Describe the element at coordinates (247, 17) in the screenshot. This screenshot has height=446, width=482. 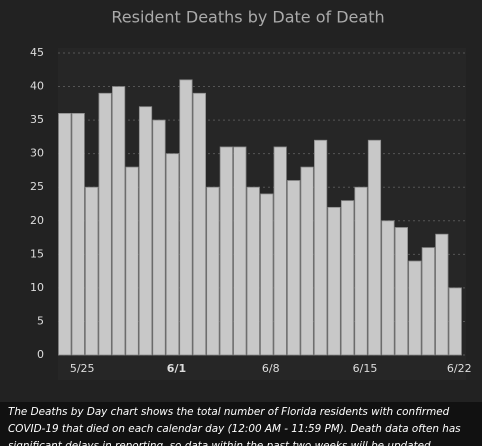
I see `chart-title: Resident Deaths by Date of Death` at that location.